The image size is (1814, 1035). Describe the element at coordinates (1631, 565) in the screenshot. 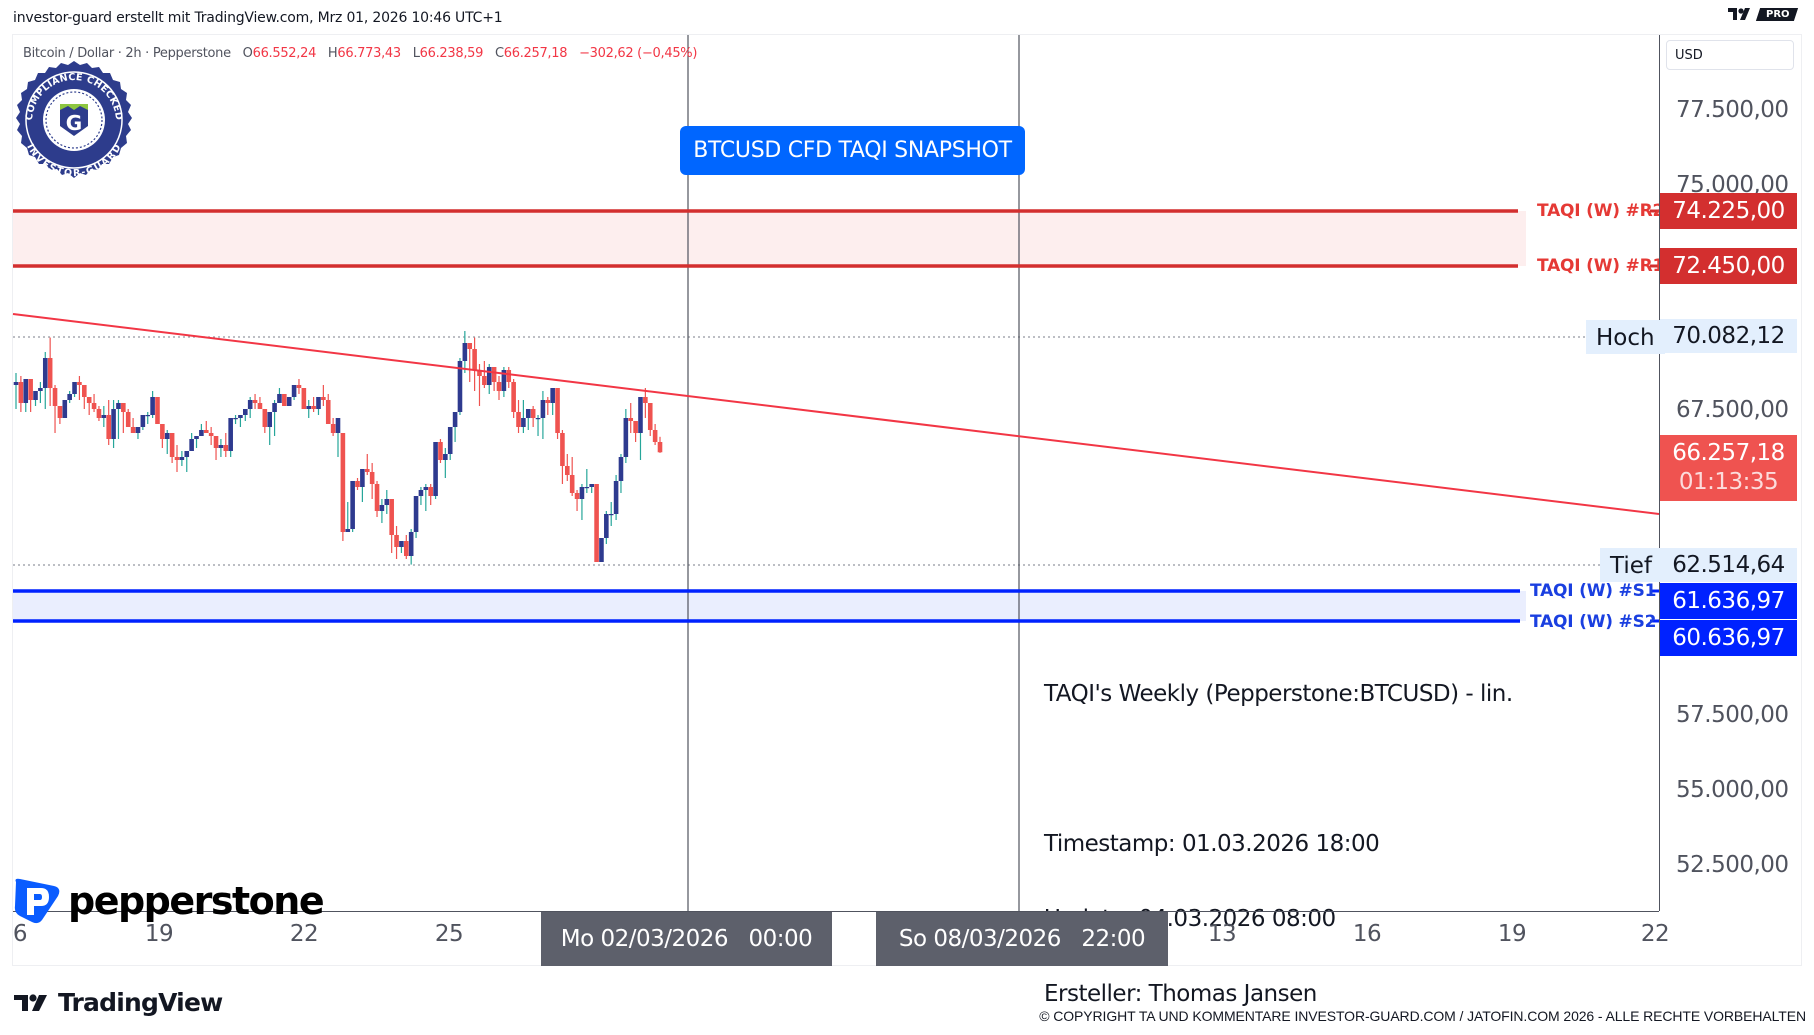

I see `low-tag: Tief` at that location.